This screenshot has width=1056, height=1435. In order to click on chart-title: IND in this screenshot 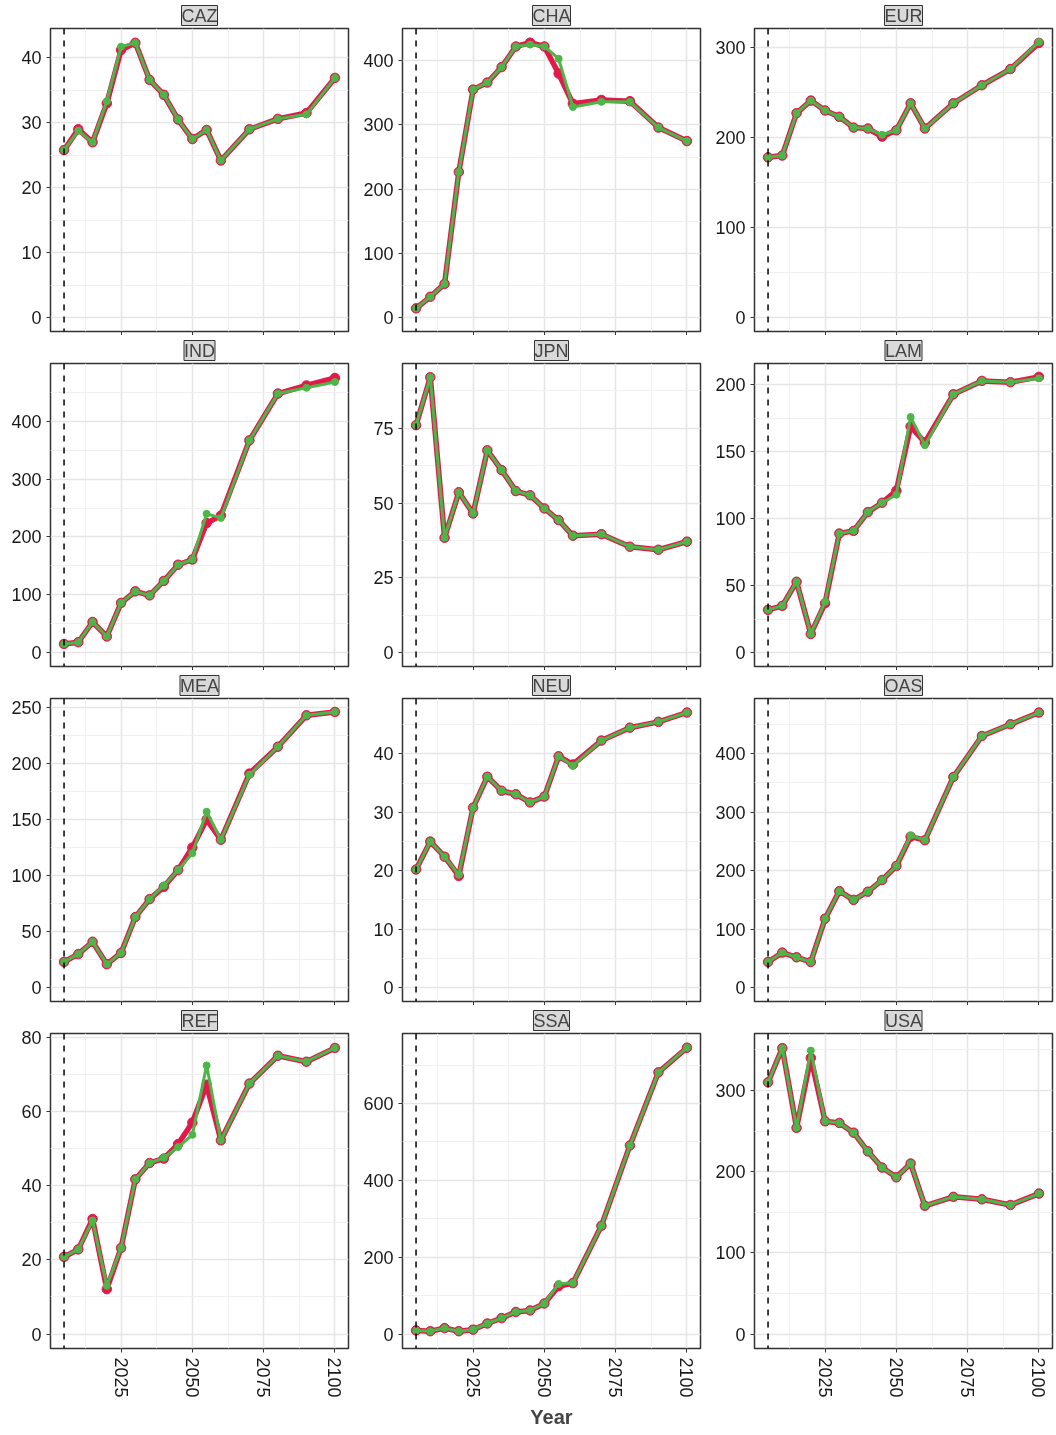, I will do `click(199, 350)`.